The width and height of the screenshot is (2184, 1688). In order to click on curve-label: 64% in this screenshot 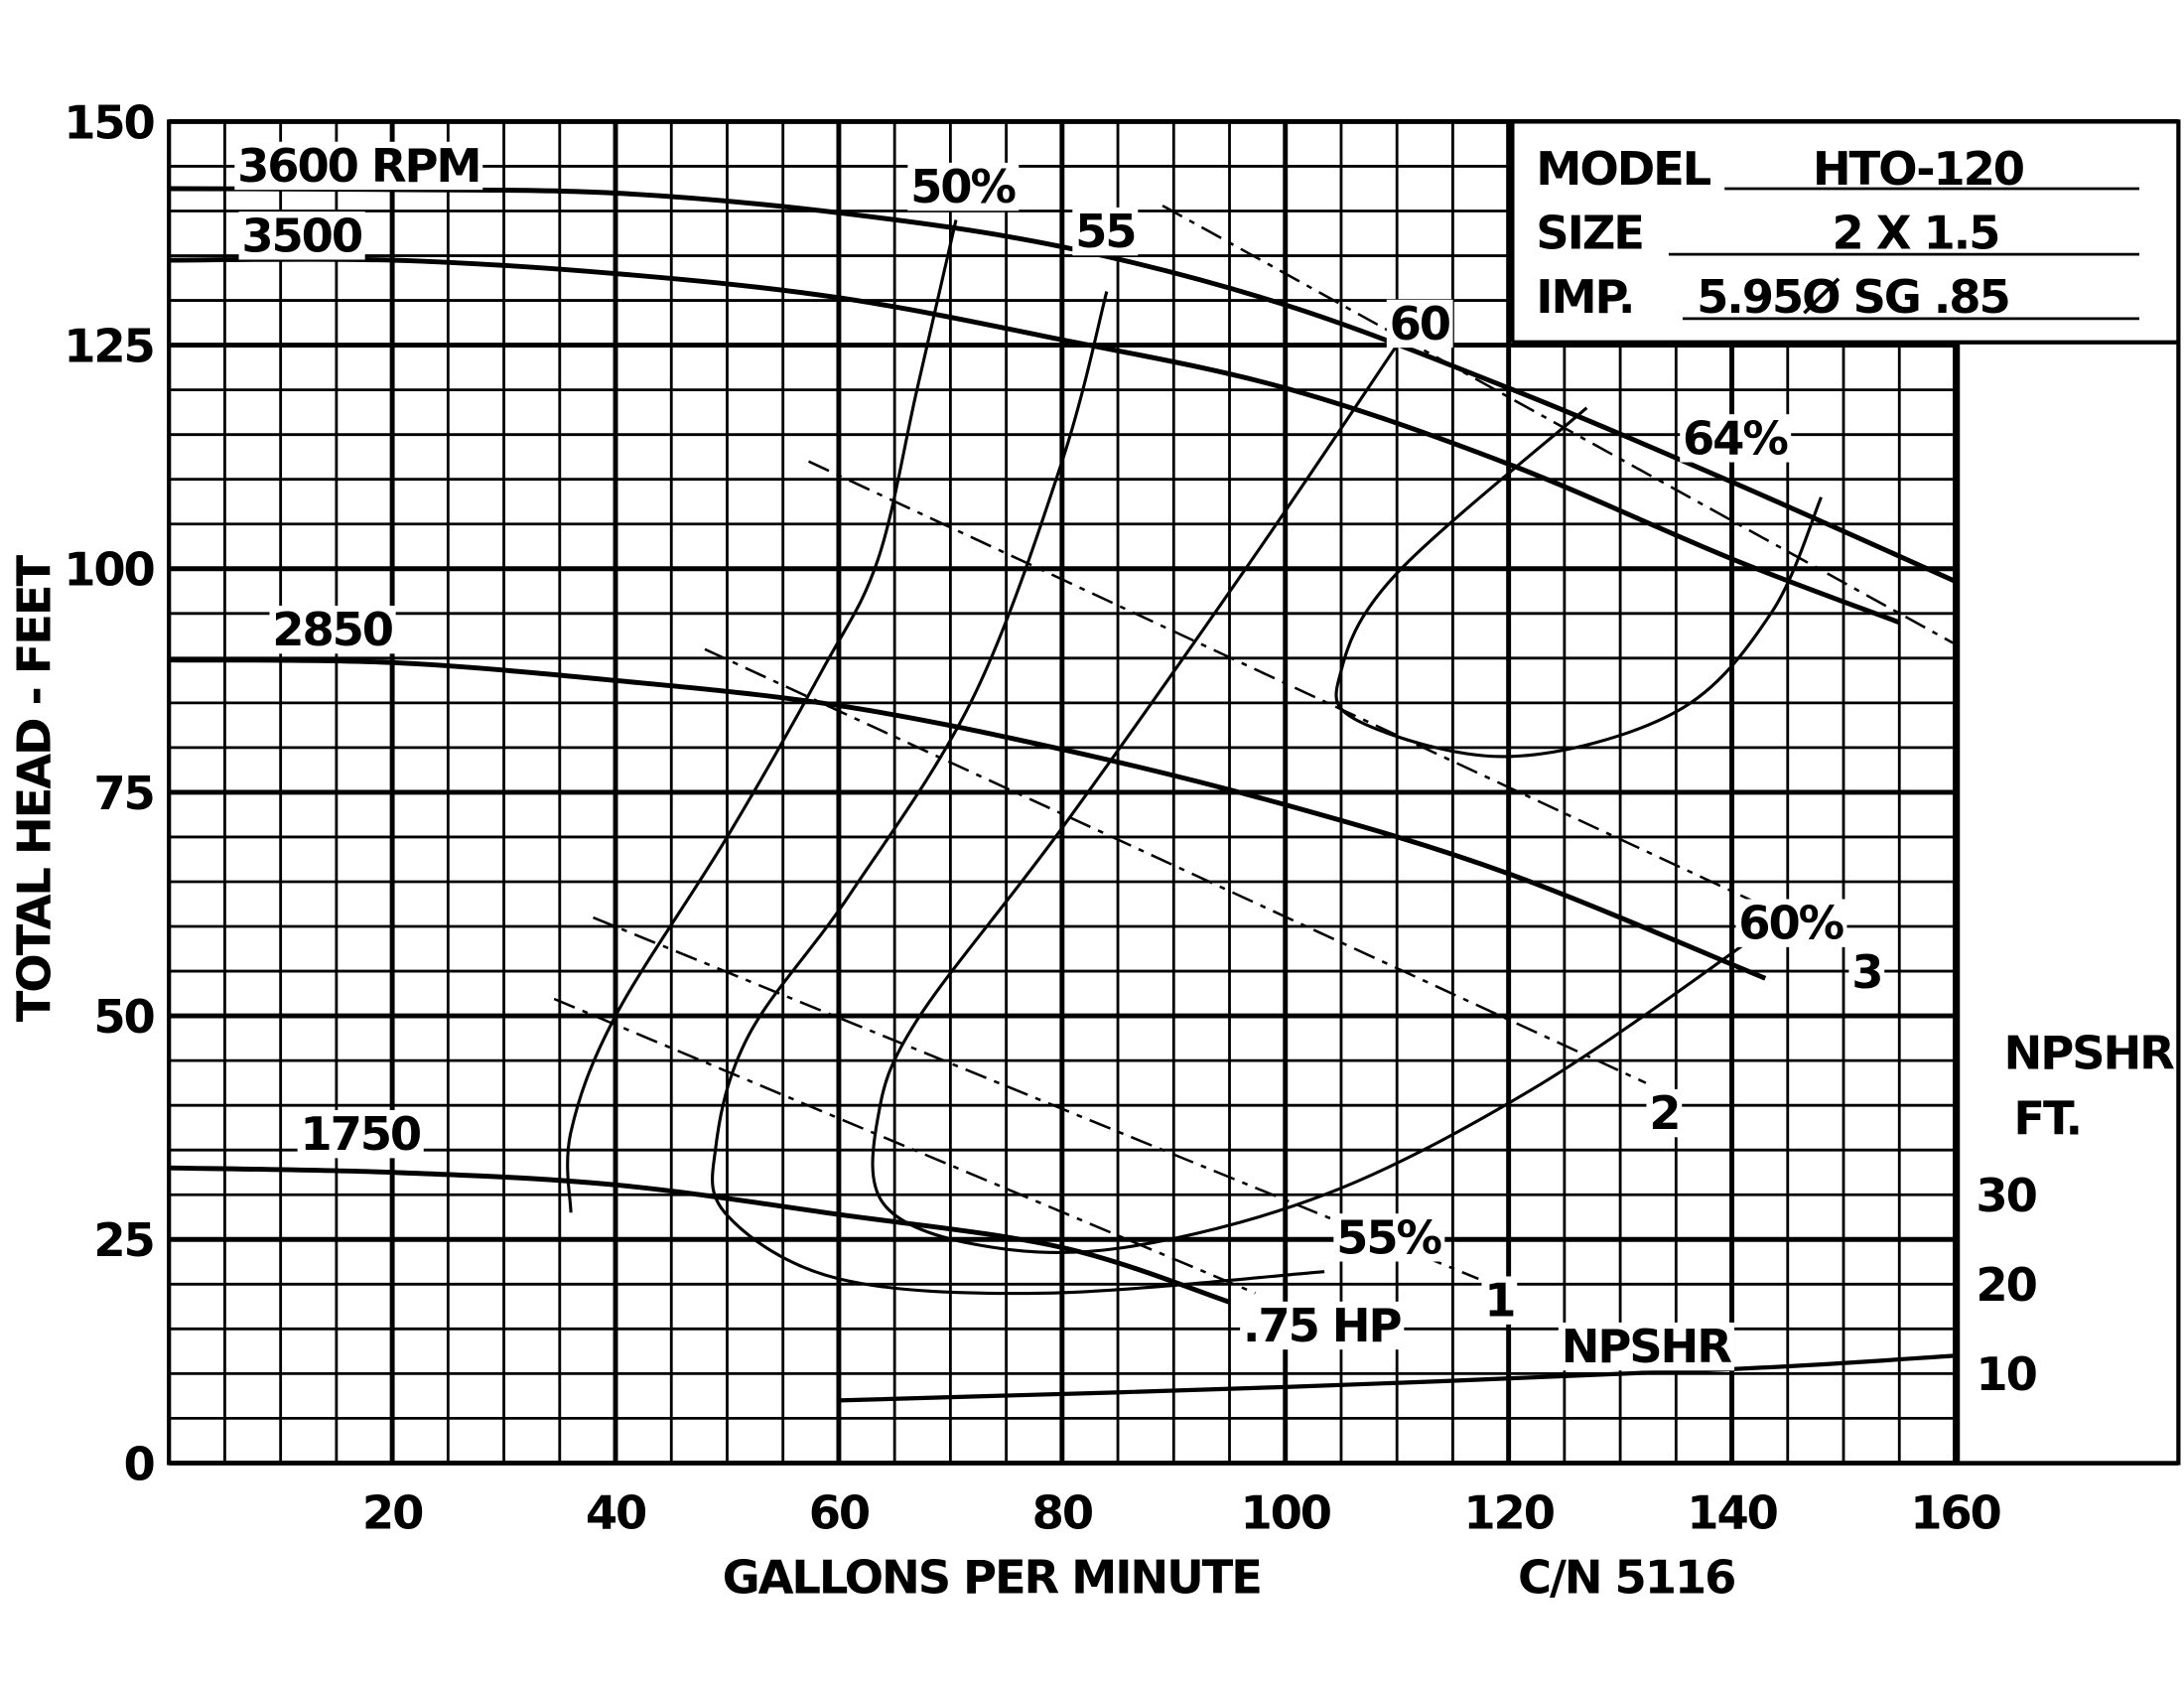, I will do `click(1735, 438)`.